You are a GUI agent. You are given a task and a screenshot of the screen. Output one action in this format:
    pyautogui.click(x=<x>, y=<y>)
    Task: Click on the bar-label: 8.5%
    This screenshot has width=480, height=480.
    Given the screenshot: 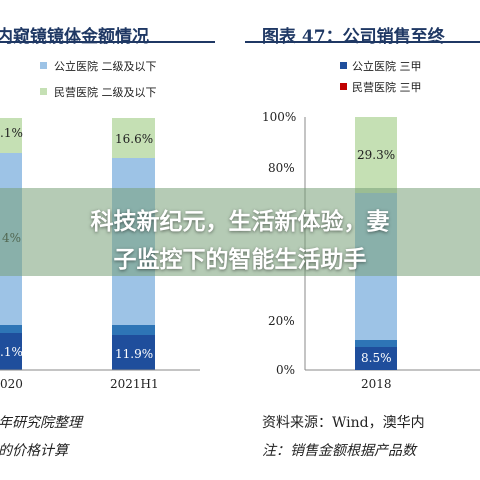 What is the action you would take?
    pyautogui.click(x=376, y=358)
    